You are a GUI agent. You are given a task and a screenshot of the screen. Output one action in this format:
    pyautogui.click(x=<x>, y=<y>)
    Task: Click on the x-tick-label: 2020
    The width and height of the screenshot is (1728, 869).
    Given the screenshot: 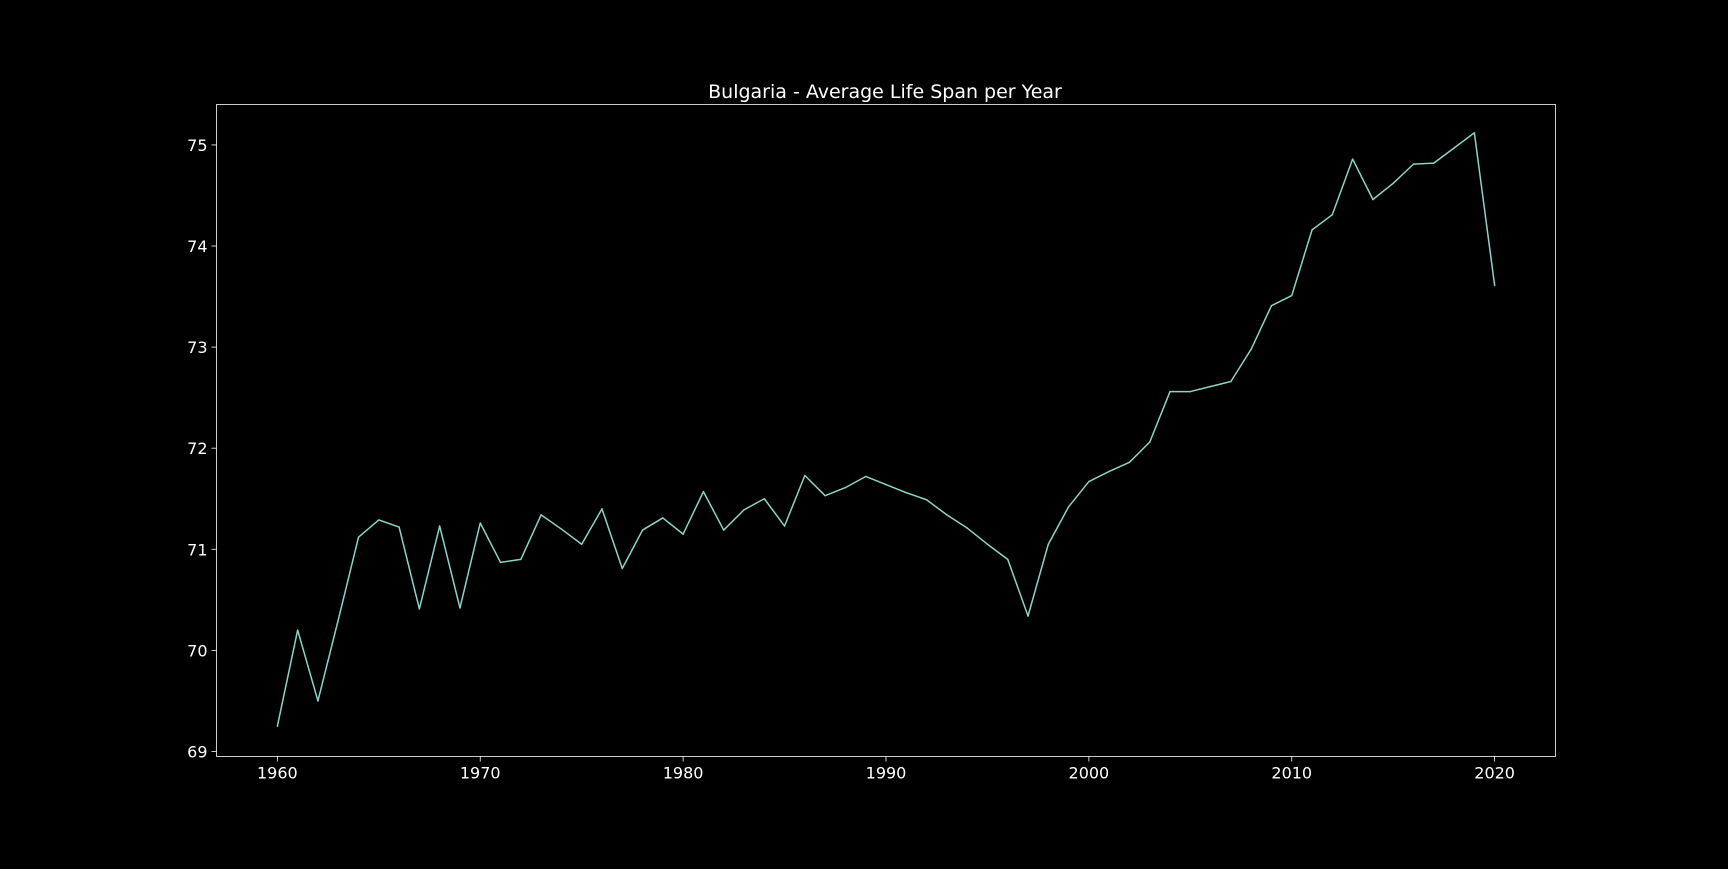 What is the action you would take?
    pyautogui.click(x=1494, y=773)
    